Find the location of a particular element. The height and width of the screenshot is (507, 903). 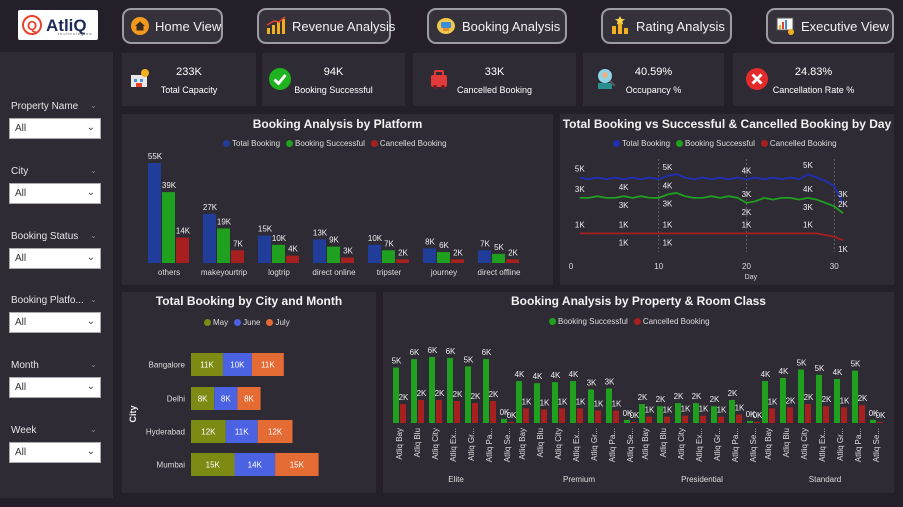

legend-label: June is located at coordinates (252, 322).